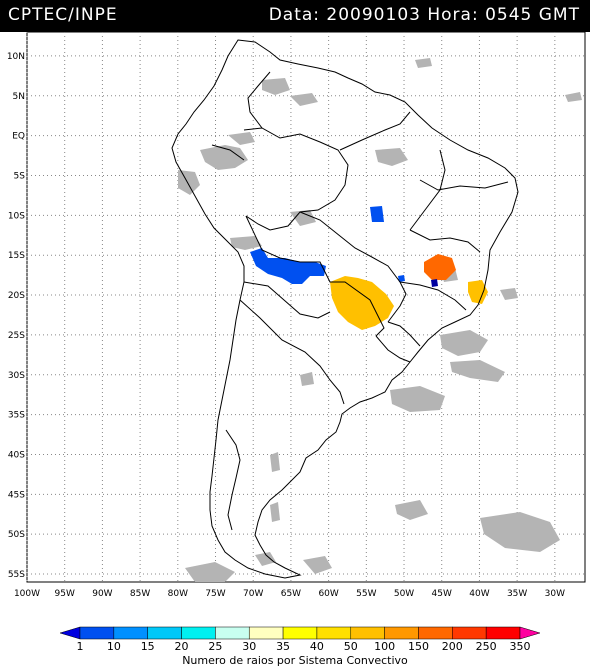 The height and width of the screenshot is (670, 600). I want to click on time-label: Hora:, so click(453, 15).